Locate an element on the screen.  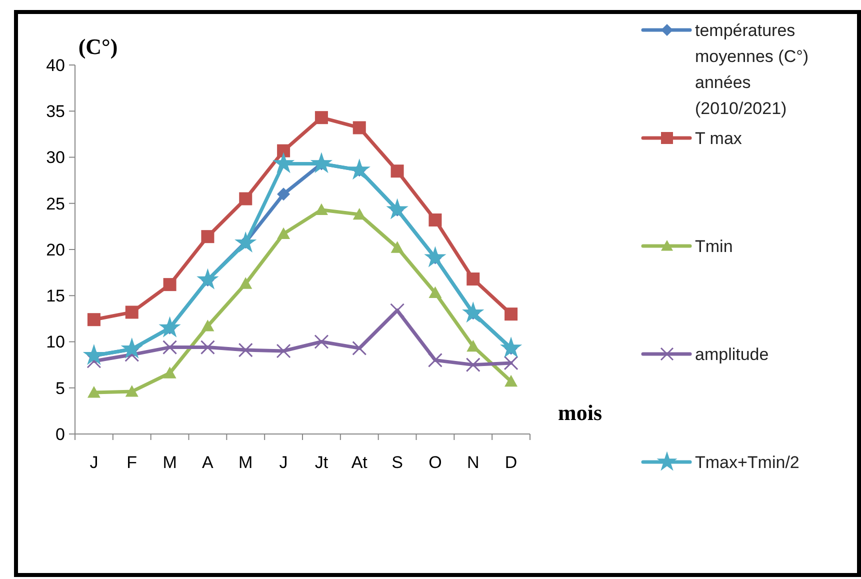
y-axis-title: (C°) is located at coordinates (98, 46).